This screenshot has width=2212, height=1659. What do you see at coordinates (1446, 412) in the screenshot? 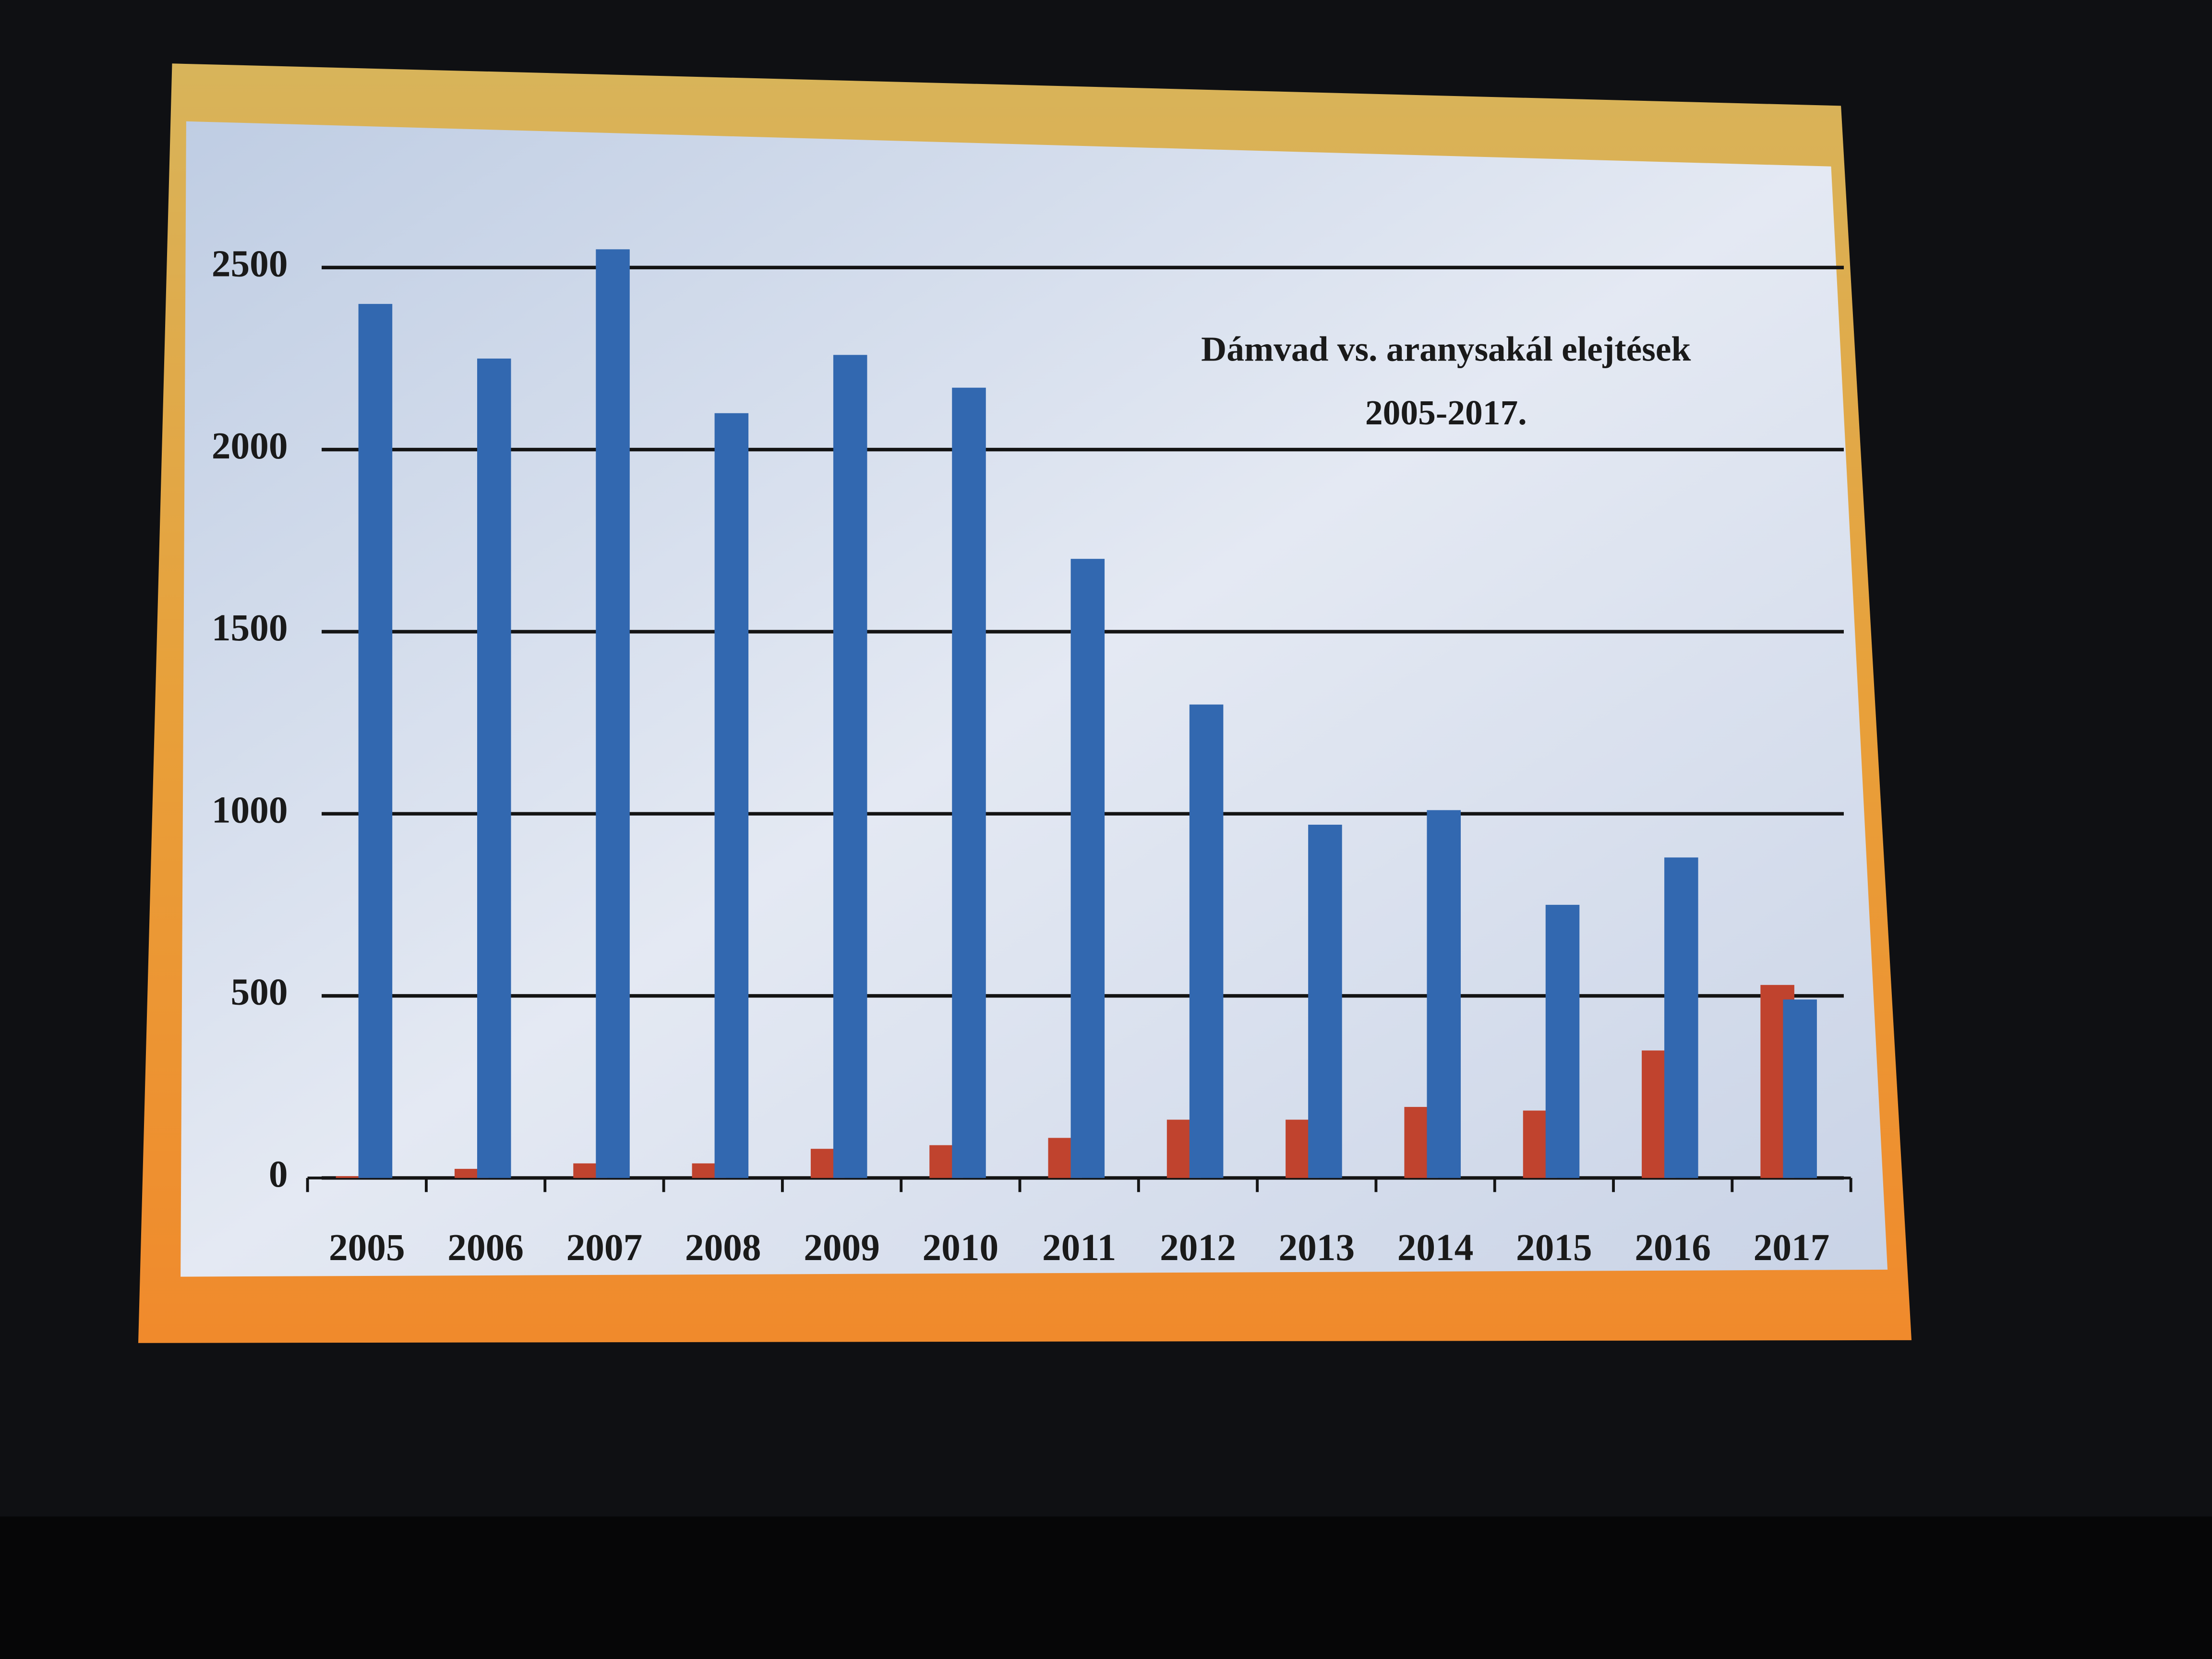
I see `chart-subtitle: 2005-2017.` at bounding box center [1446, 412].